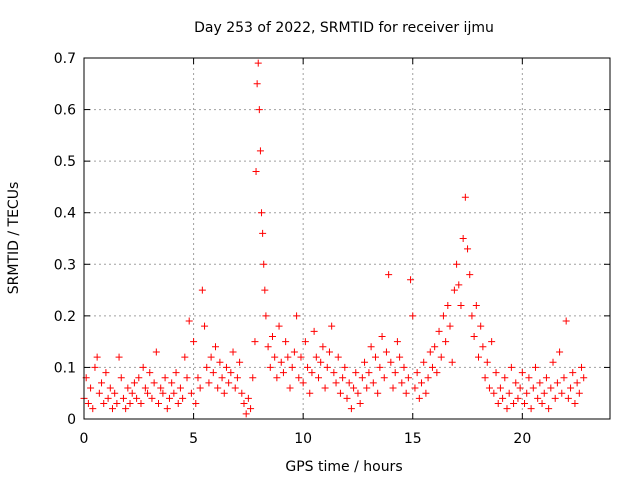 The height and width of the screenshot is (480, 640). What do you see at coordinates (84, 439) in the screenshot?
I see `x-tick-label: 0` at bounding box center [84, 439].